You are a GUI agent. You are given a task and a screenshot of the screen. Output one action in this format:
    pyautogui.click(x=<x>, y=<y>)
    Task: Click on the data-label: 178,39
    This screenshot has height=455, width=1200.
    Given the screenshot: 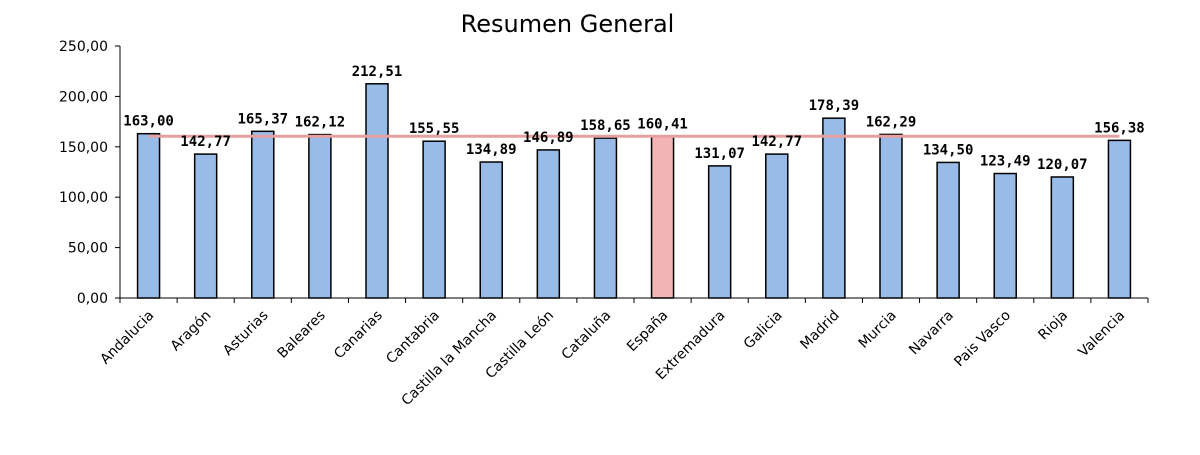 What is the action you would take?
    pyautogui.click(x=834, y=106)
    